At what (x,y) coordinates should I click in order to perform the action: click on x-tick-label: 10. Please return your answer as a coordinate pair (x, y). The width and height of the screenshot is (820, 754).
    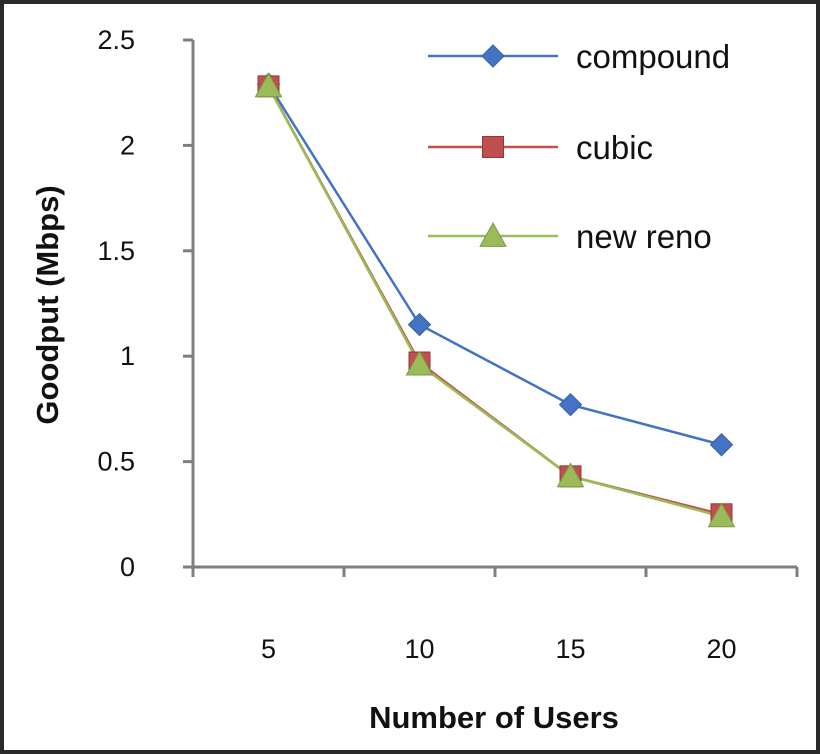
    Looking at the image, I should click on (419, 649).